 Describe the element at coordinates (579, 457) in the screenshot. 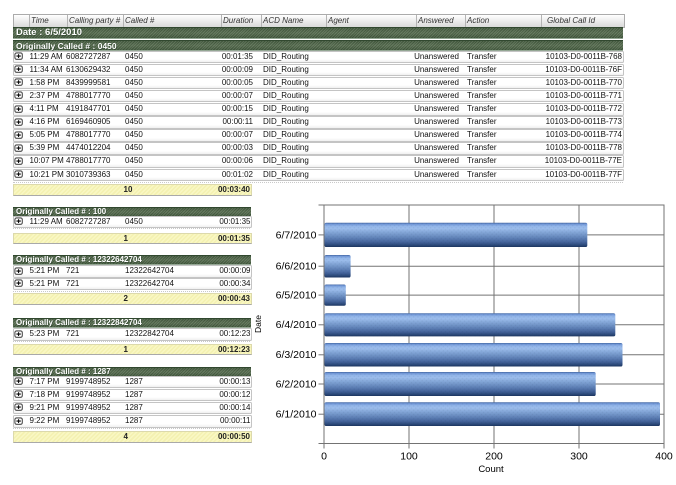

I see `svg-text: 300` at that location.